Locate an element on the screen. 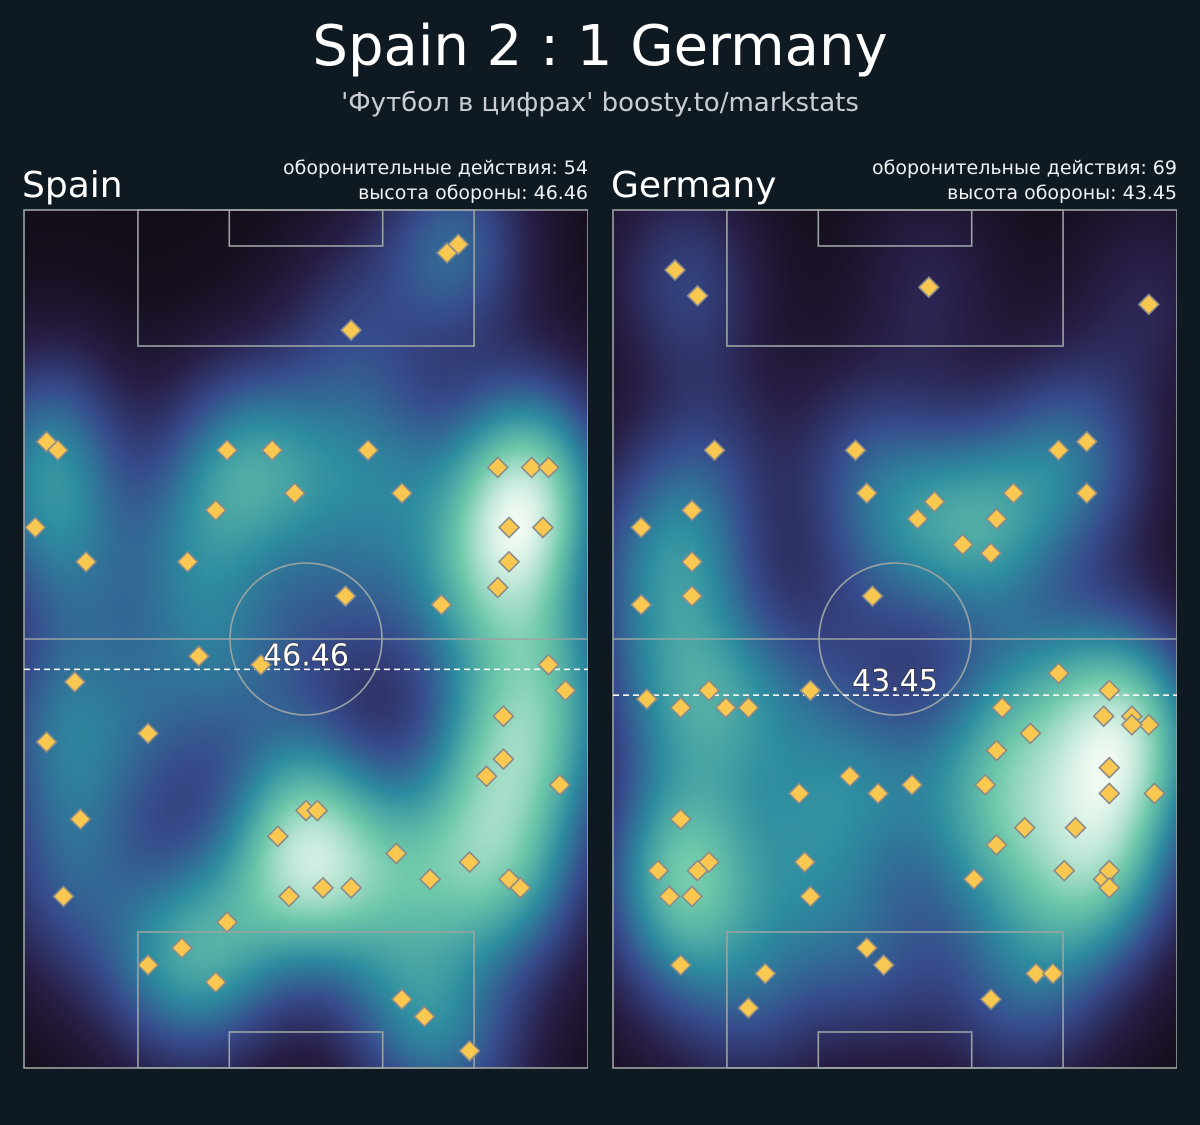  defence-height-label: 46.46 is located at coordinates (306, 655).